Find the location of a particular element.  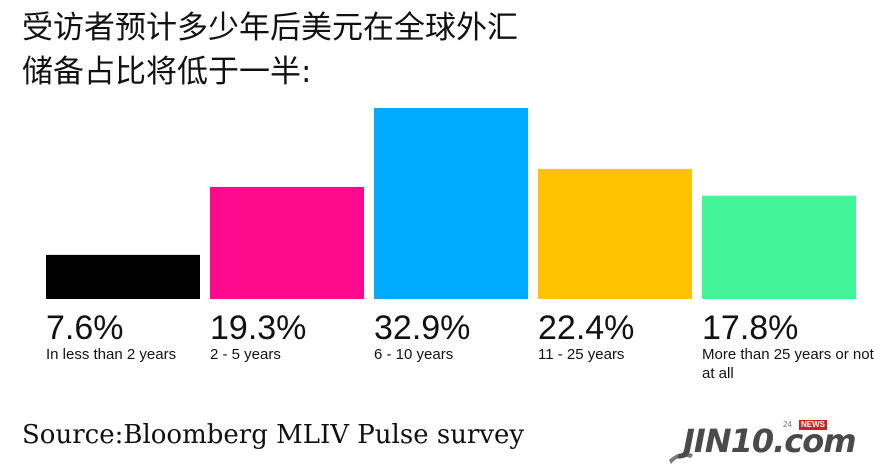

logo-news-badge: NEWS is located at coordinates (813, 425).